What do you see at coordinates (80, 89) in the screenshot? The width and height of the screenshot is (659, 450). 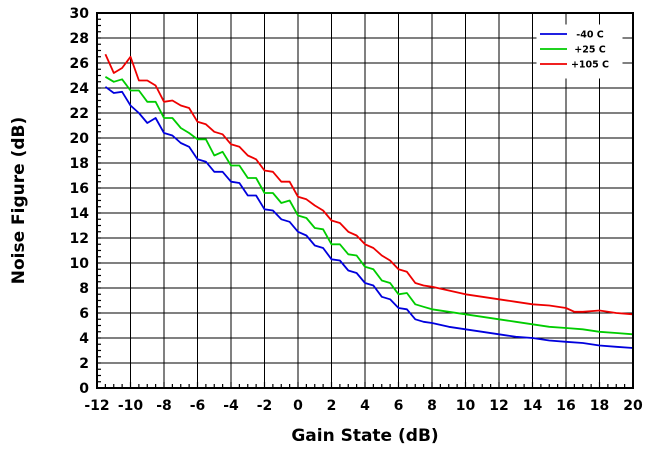 I see `y-tick-label: 24` at bounding box center [80, 89].